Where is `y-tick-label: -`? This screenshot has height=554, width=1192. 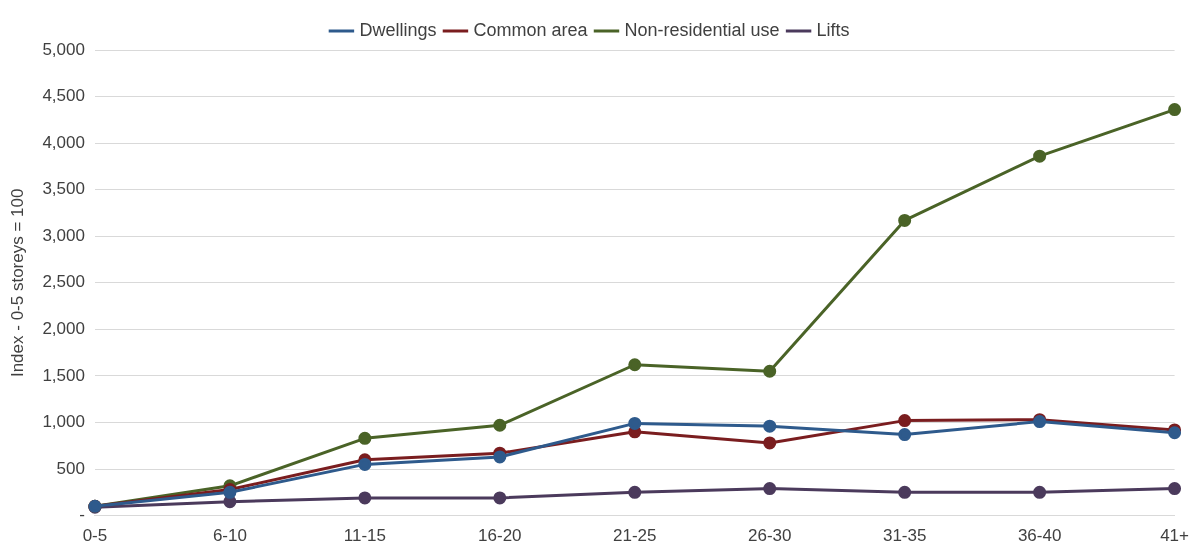
y-tick-label: - is located at coordinates (82, 515).